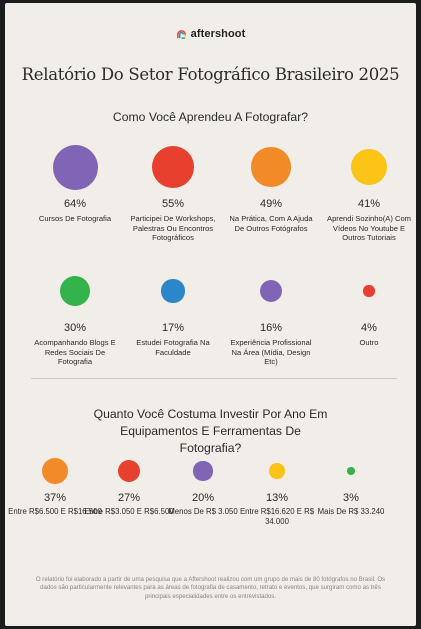 The image size is (421, 629). What do you see at coordinates (129, 511) in the screenshot?
I see `bubble-category-label: Entre R$3.050 E R$6.500` at bounding box center [129, 511].